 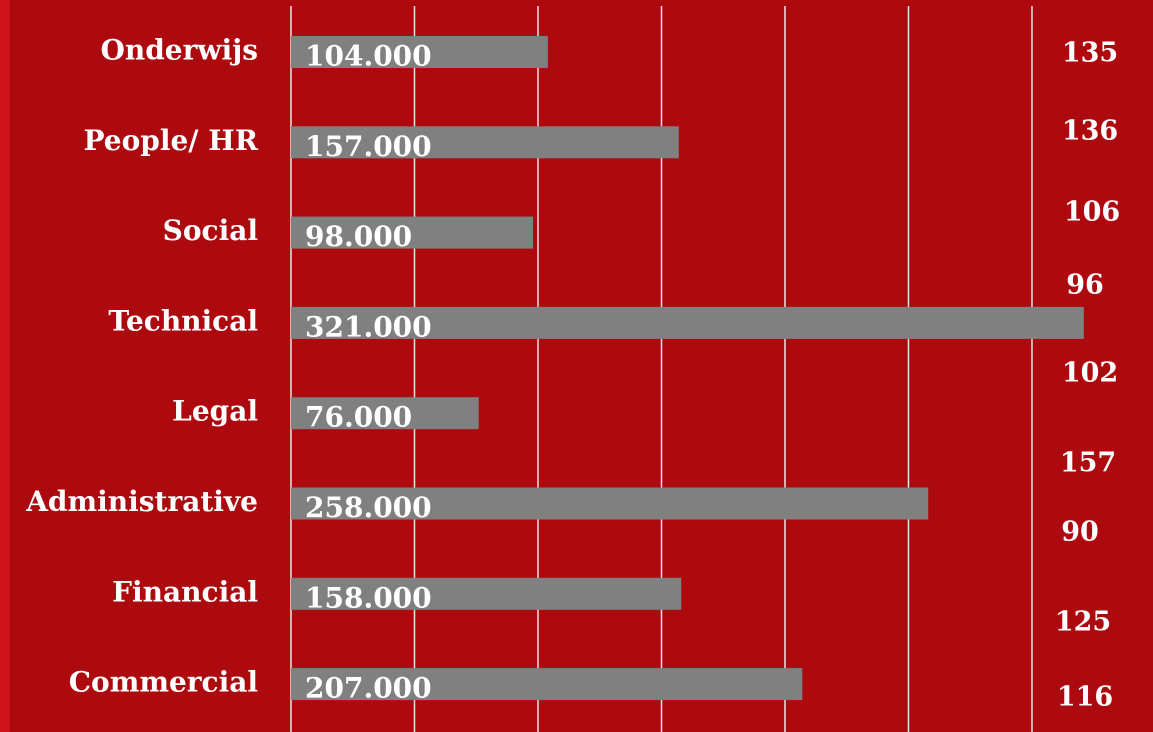 What do you see at coordinates (1085, 697) in the screenshot?
I see `side-value: 116` at bounding box center [1085, 697].